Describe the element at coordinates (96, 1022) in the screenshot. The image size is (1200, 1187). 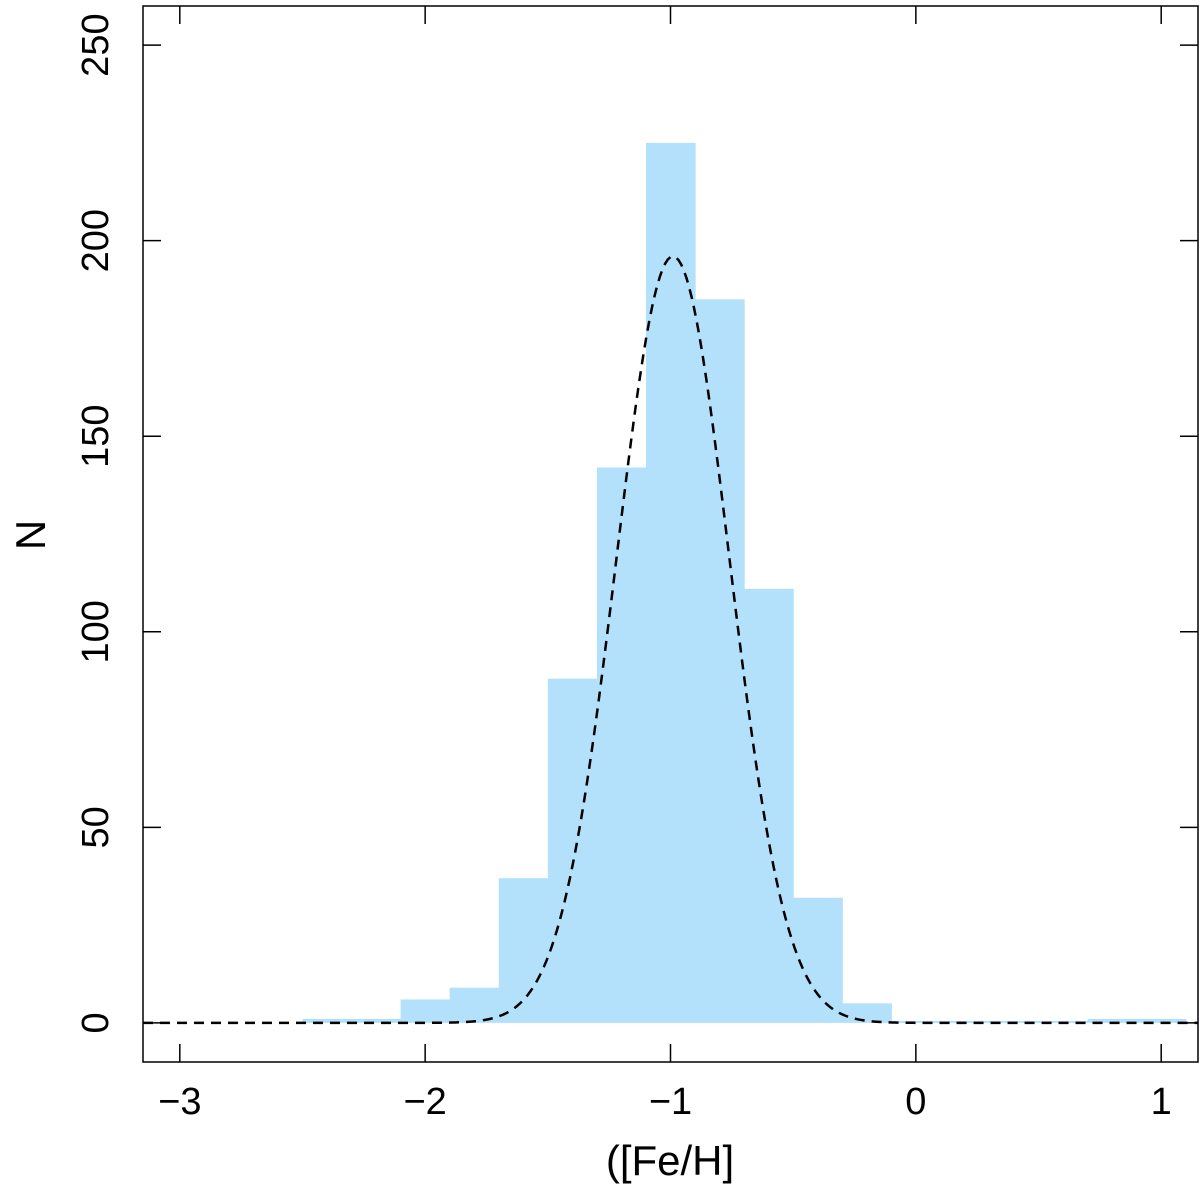
I see `y-tick-label: 0` at that location.